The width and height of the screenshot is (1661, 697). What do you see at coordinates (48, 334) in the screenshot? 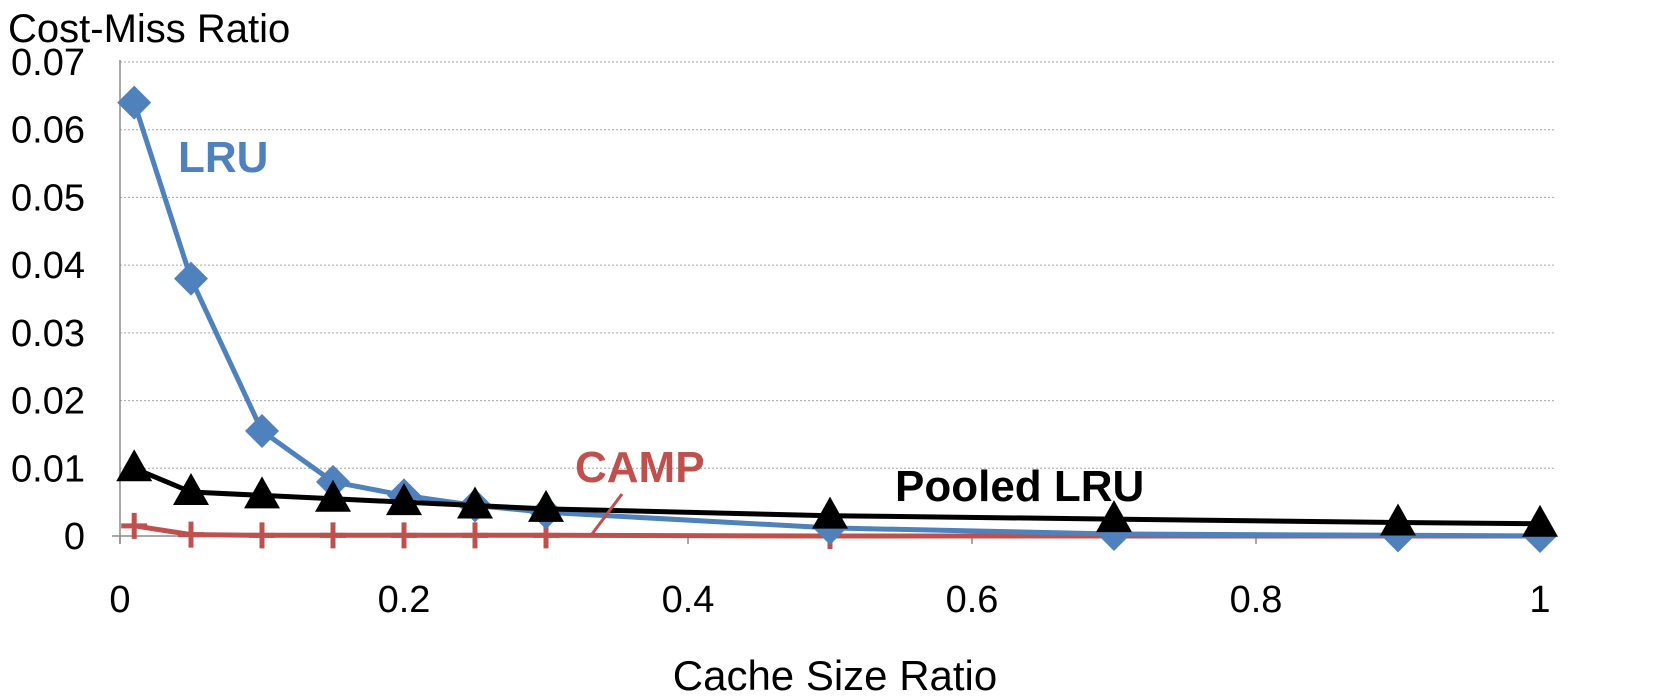
I see `y-tick-label: 0.03` at bounding box center [48, 334].